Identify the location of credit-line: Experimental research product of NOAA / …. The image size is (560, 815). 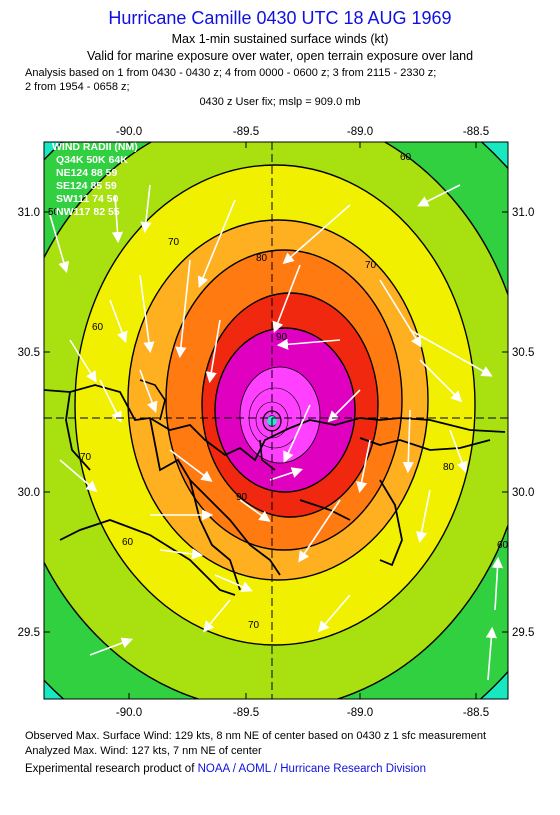
(225, 769).